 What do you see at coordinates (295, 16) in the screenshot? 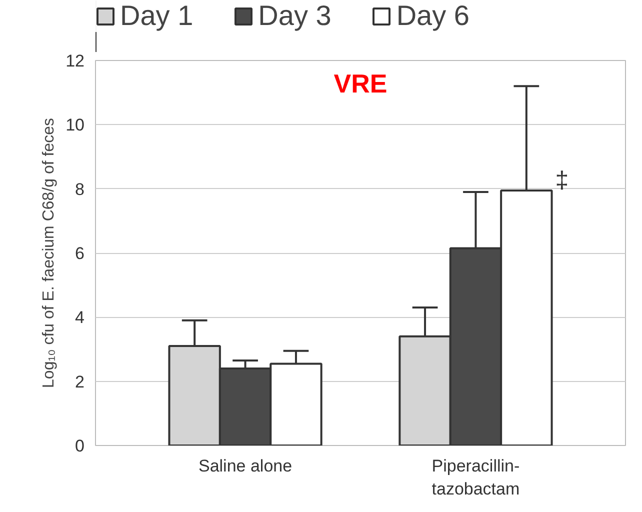
I see `legend-label: Day 3` at bounding box center [295, 16].